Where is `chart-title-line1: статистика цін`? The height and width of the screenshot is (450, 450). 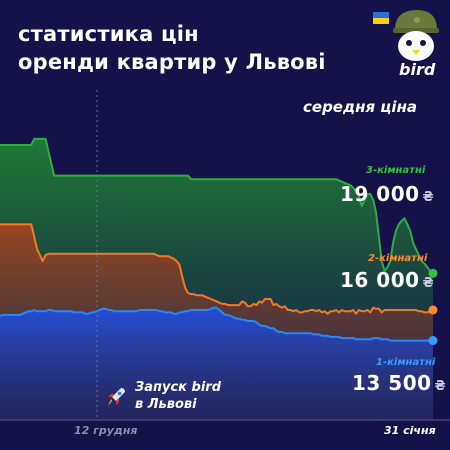
chart-title-line1: статистика цін is located at coordinates (108, 34).